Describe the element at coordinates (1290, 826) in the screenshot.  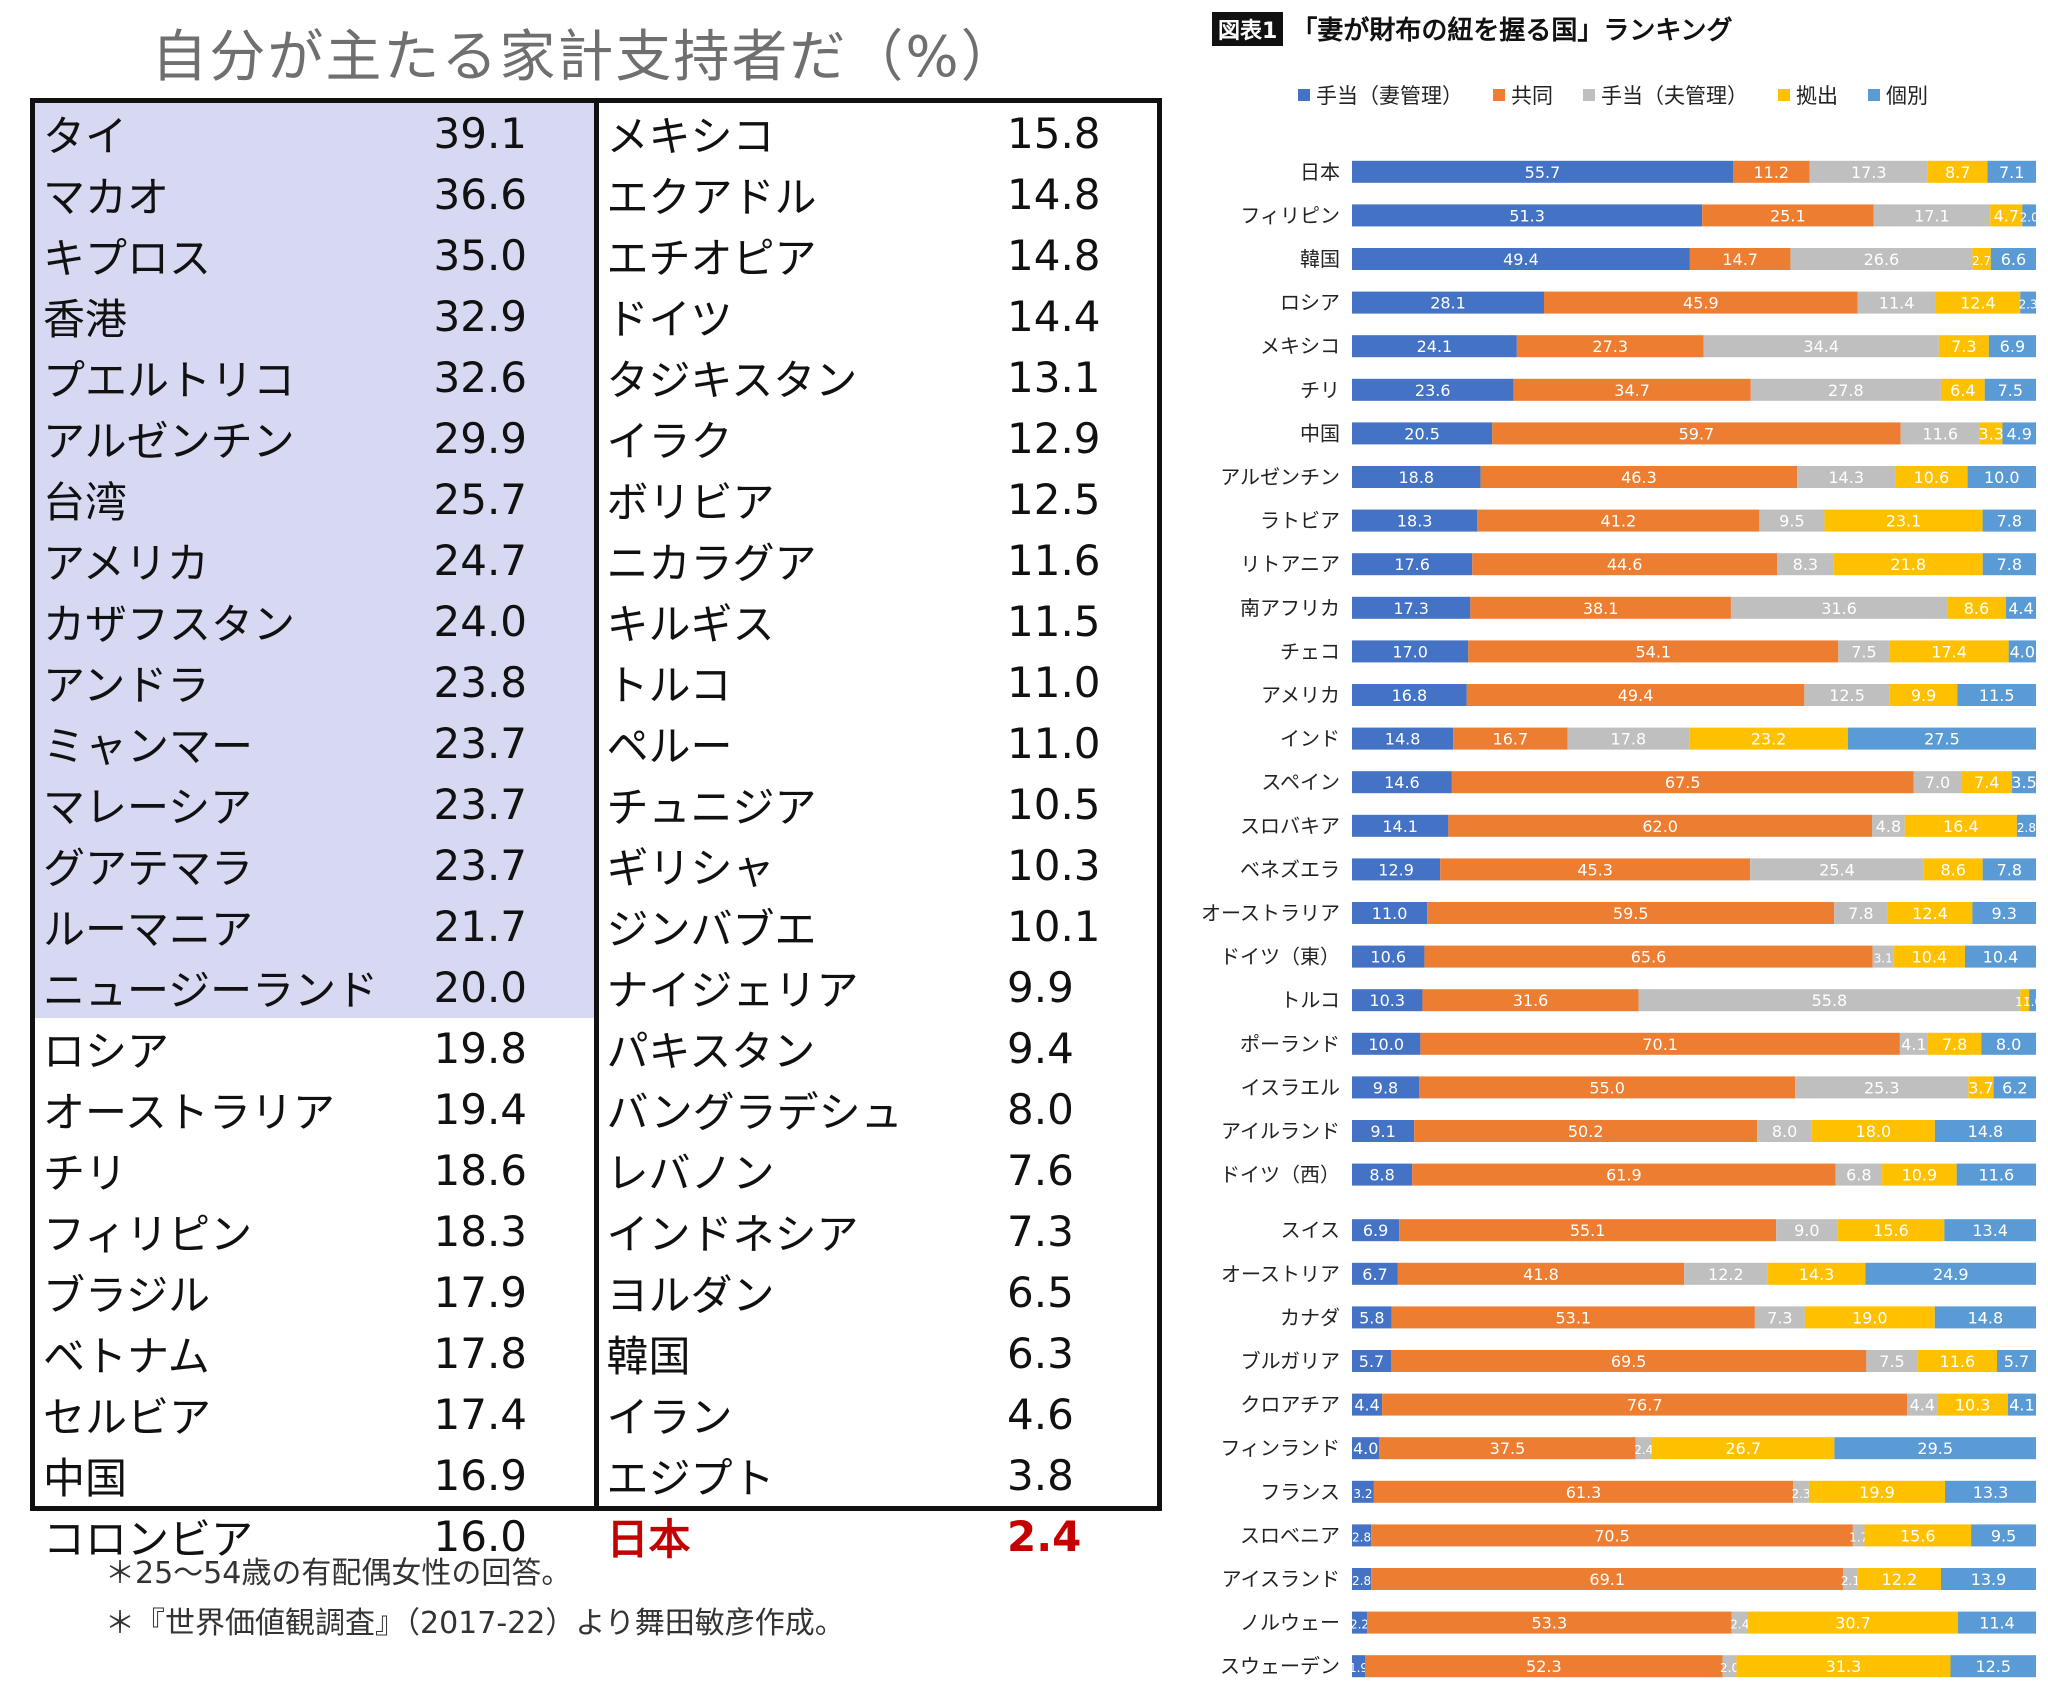
I see `category-label: スロバキア` at that location.